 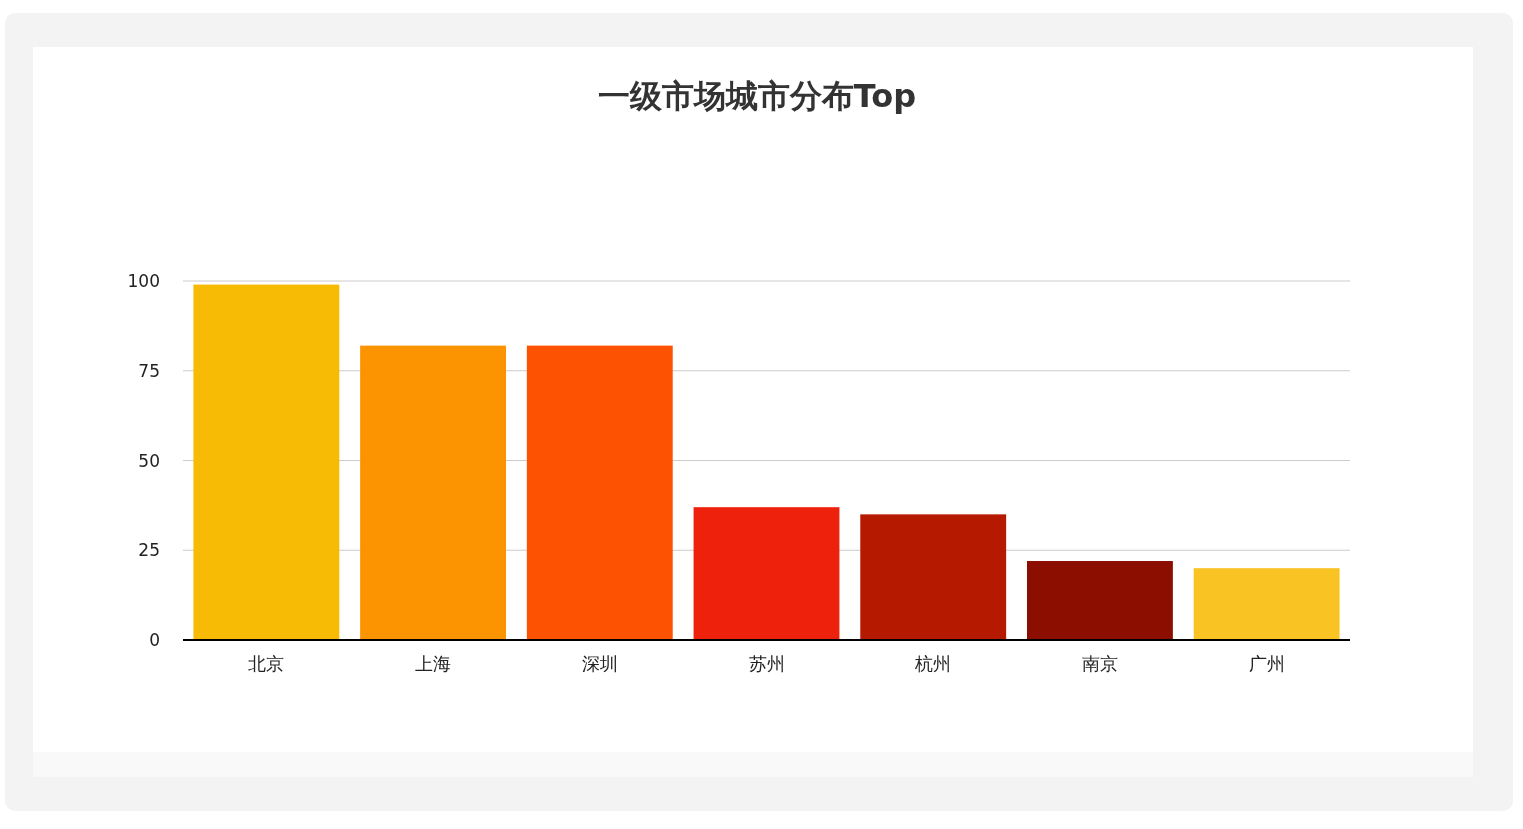 I want to click on y-tick-label: 25, so click(x=149, y=550).